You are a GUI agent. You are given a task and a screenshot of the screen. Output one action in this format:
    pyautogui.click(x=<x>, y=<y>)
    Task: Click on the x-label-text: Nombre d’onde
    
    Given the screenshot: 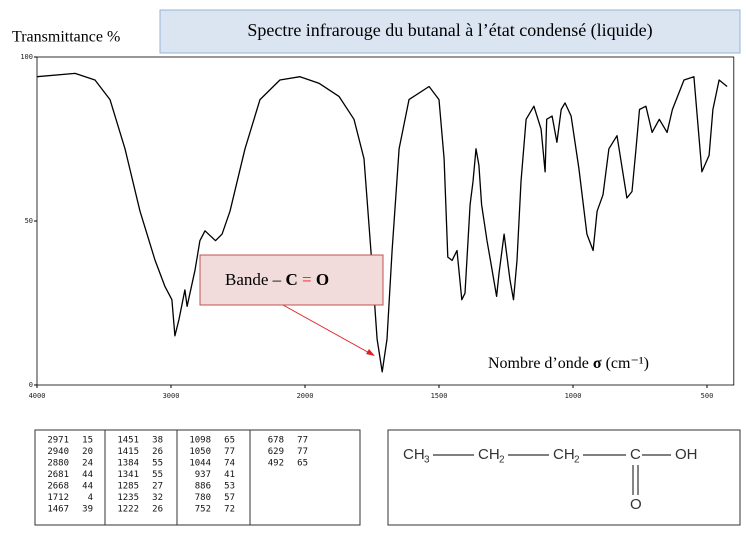 What is the action you would take?
    pyautogui.click(x=540, y=363)
    